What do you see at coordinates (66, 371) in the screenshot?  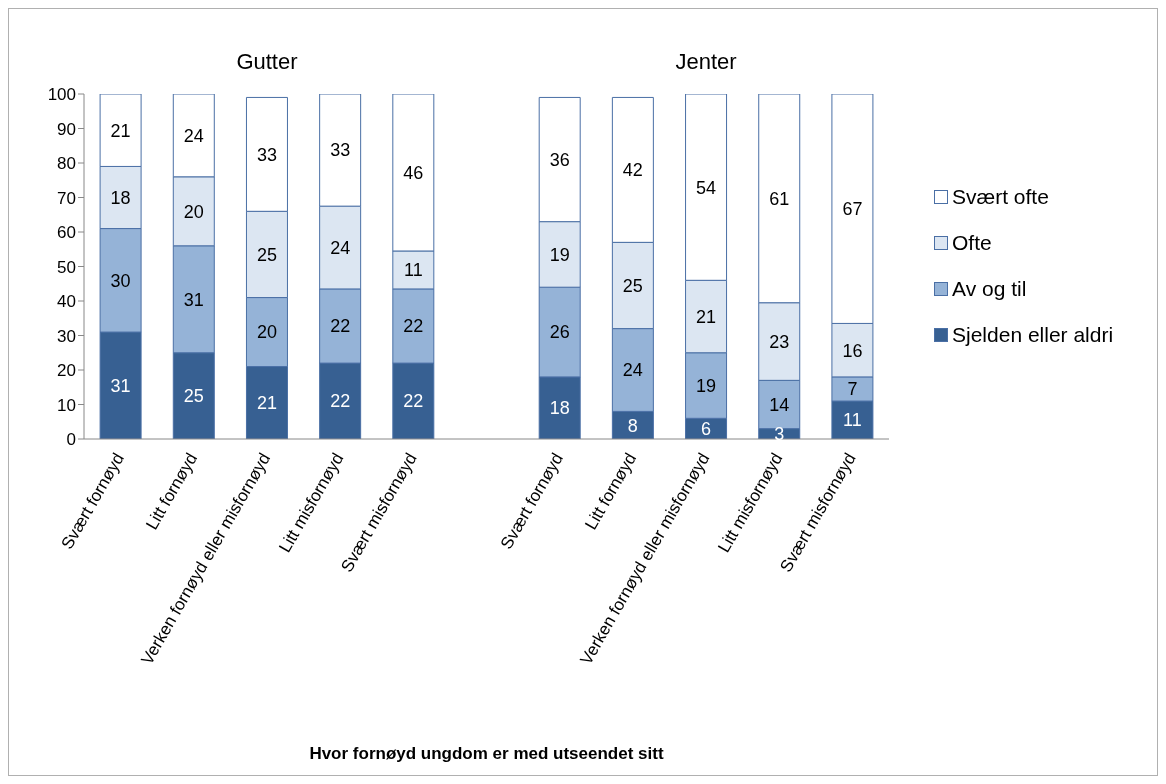 I see `y-tick-label: 20` at bounding box center [66, 371].